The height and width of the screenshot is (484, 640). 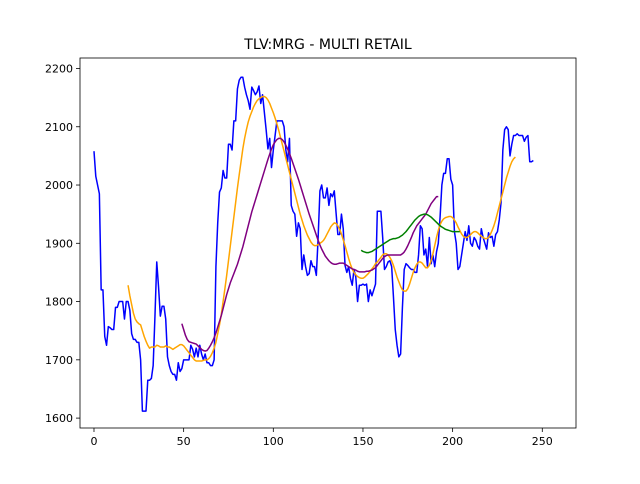 What do you see at coordinates (452, 441) in the screenshot?
I see `x-tick-label: 200` at bounding box center [452, 441].